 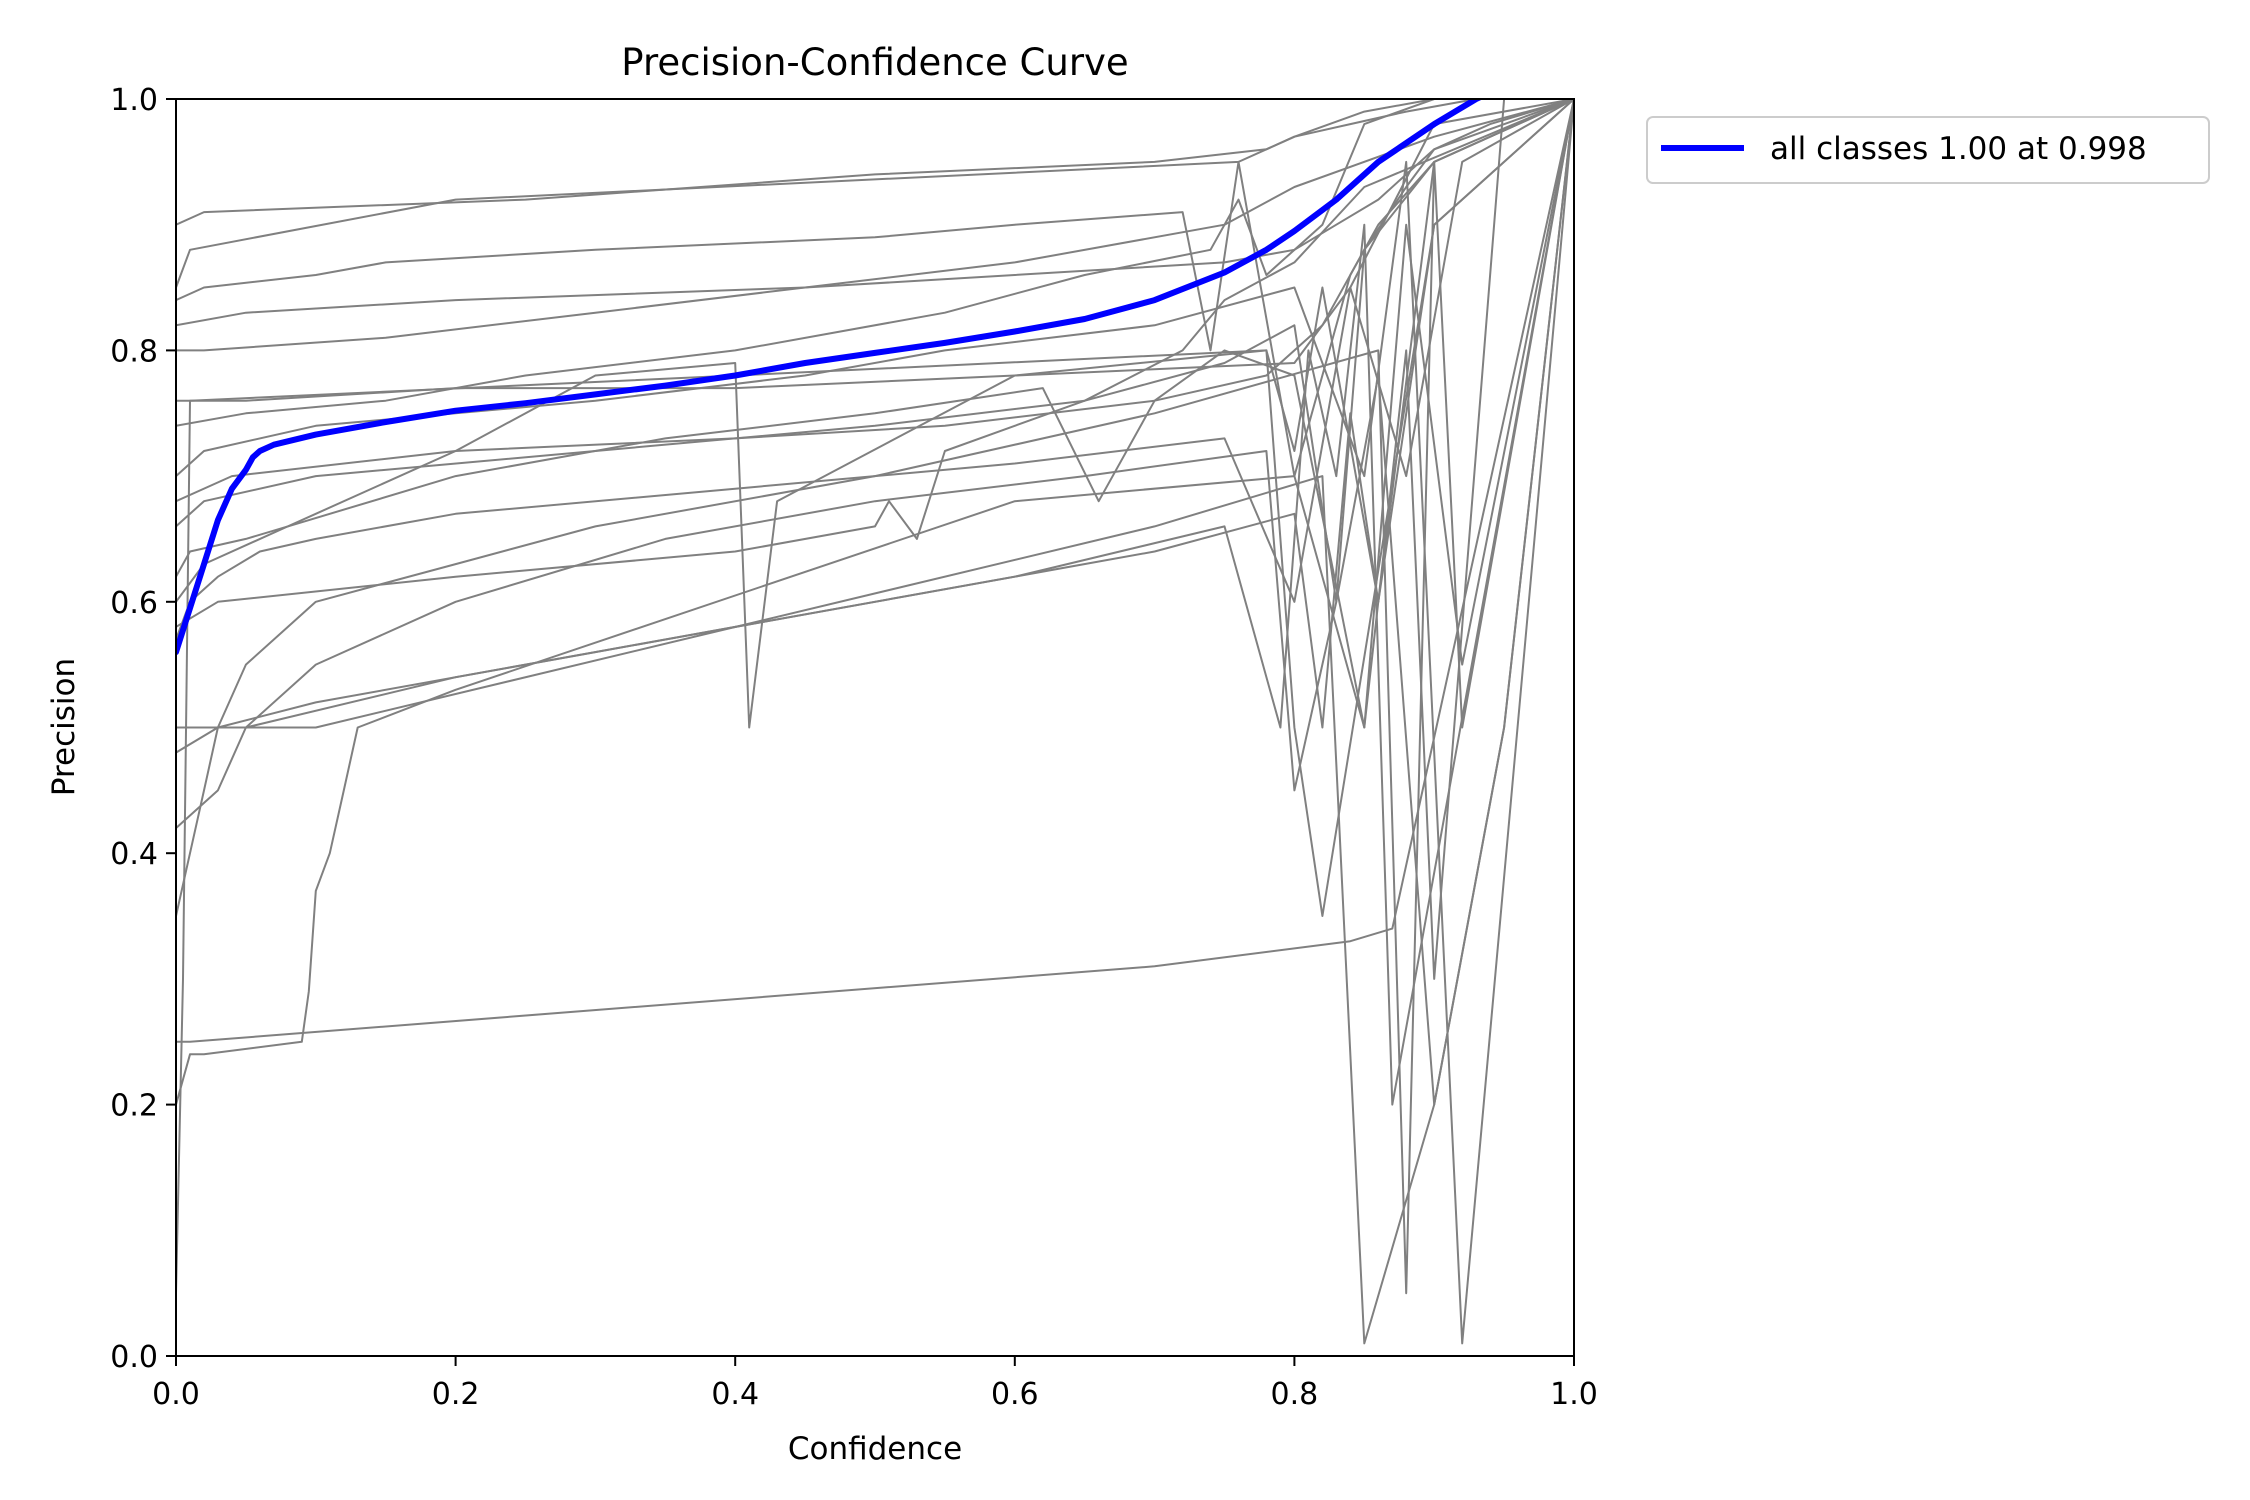 What do you see at coordinates (1574, 1394) in the screenshot?
I see `x-tick-label: 1.0` at bounding box center [1574, 1394].